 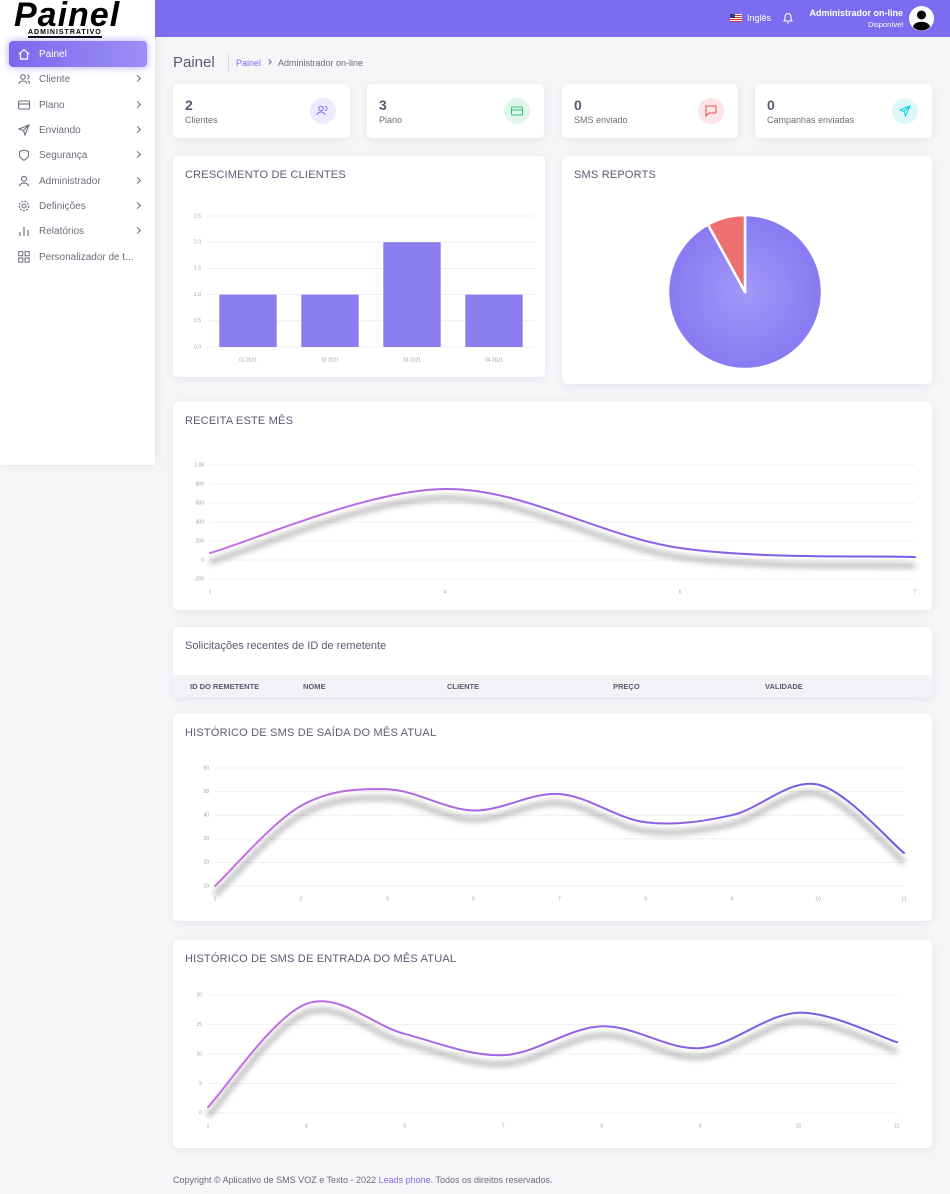 What do you see at coordinates (78, 155) in the screenshot?
I see `nav-item: Segurança` at bounding box center [78, 155].